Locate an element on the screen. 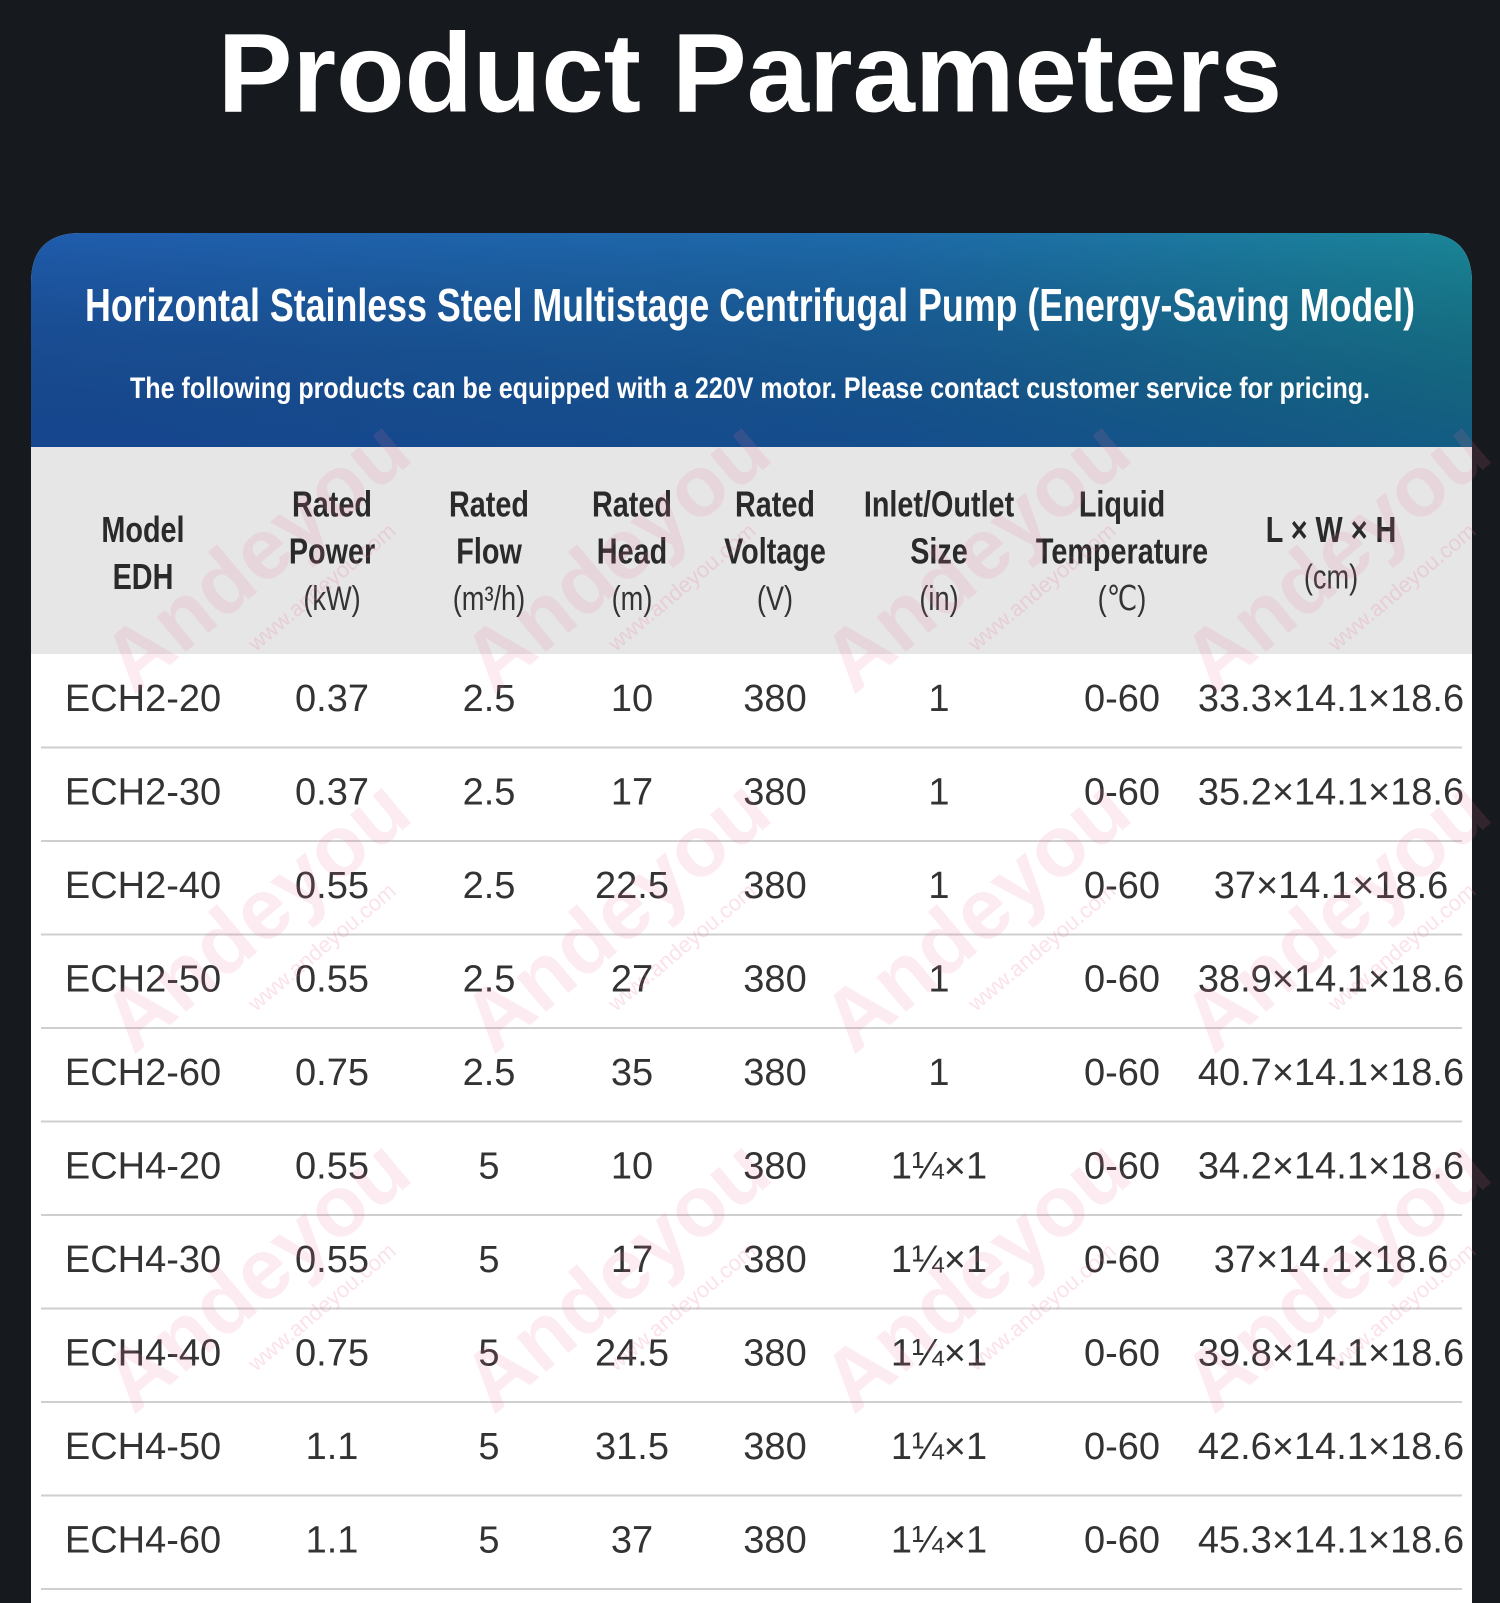 The height and width of the screenshot is (1603, 1500). cell-text: 42.6×14.1×18.6 is located at coordinates (1331, 1447).